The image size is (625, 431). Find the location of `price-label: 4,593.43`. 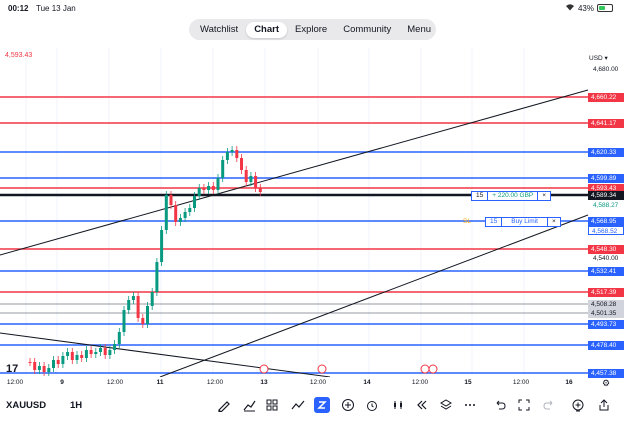

price-label: 4,593.43 is located at coordinates (606, 188).